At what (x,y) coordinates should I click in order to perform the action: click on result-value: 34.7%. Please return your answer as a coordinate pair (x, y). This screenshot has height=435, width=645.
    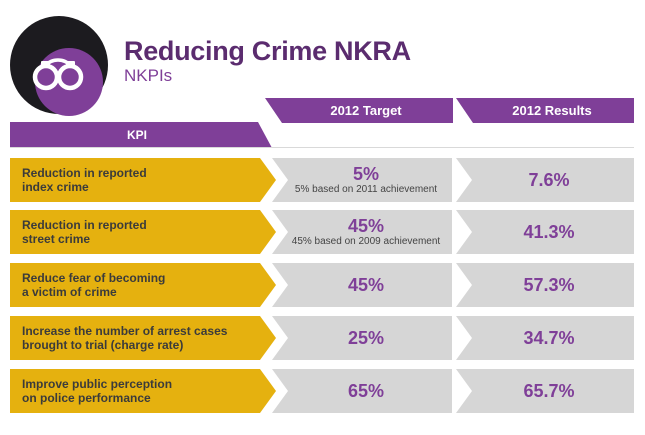
    Looking at the image, I should click on (549, 338).